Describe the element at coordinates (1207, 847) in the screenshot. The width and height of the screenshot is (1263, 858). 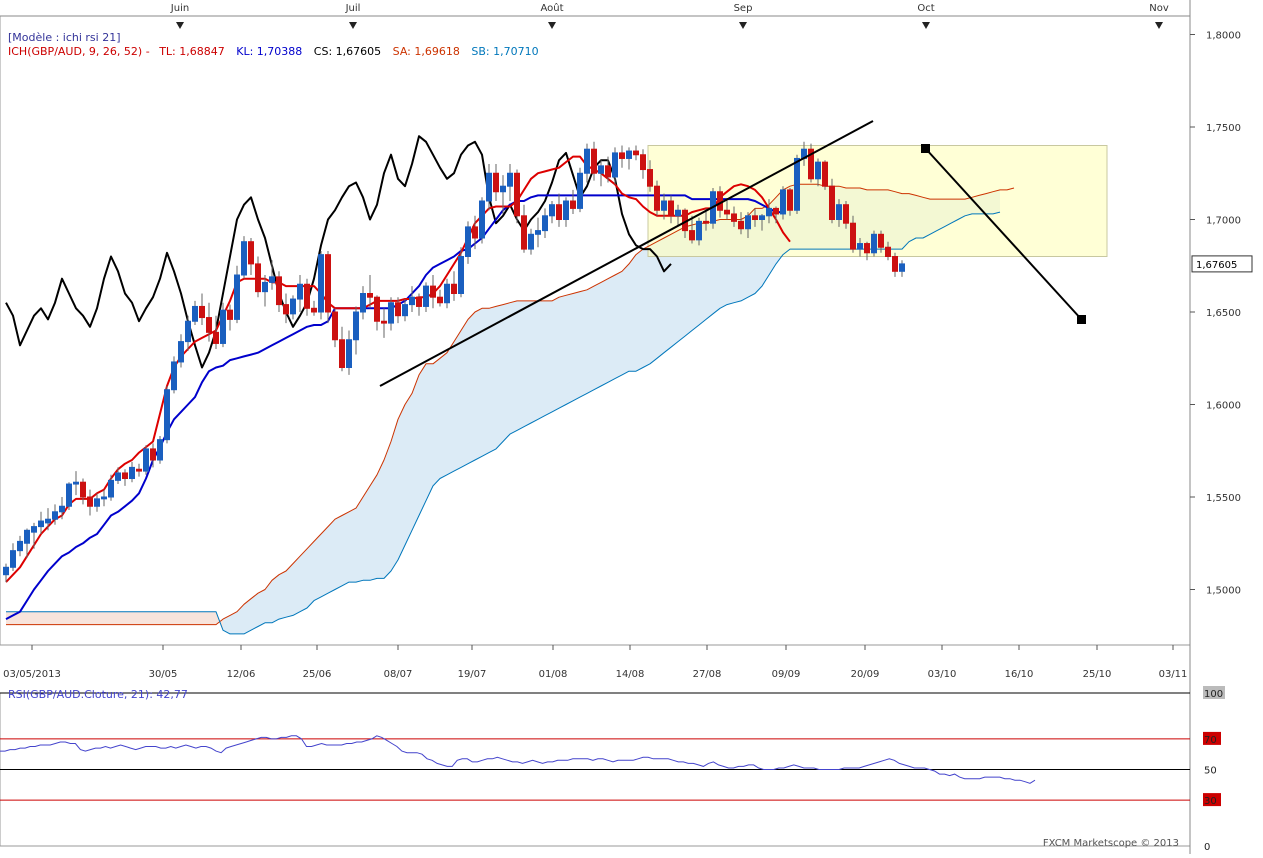
I see `rsi-tick: 0` at that location.